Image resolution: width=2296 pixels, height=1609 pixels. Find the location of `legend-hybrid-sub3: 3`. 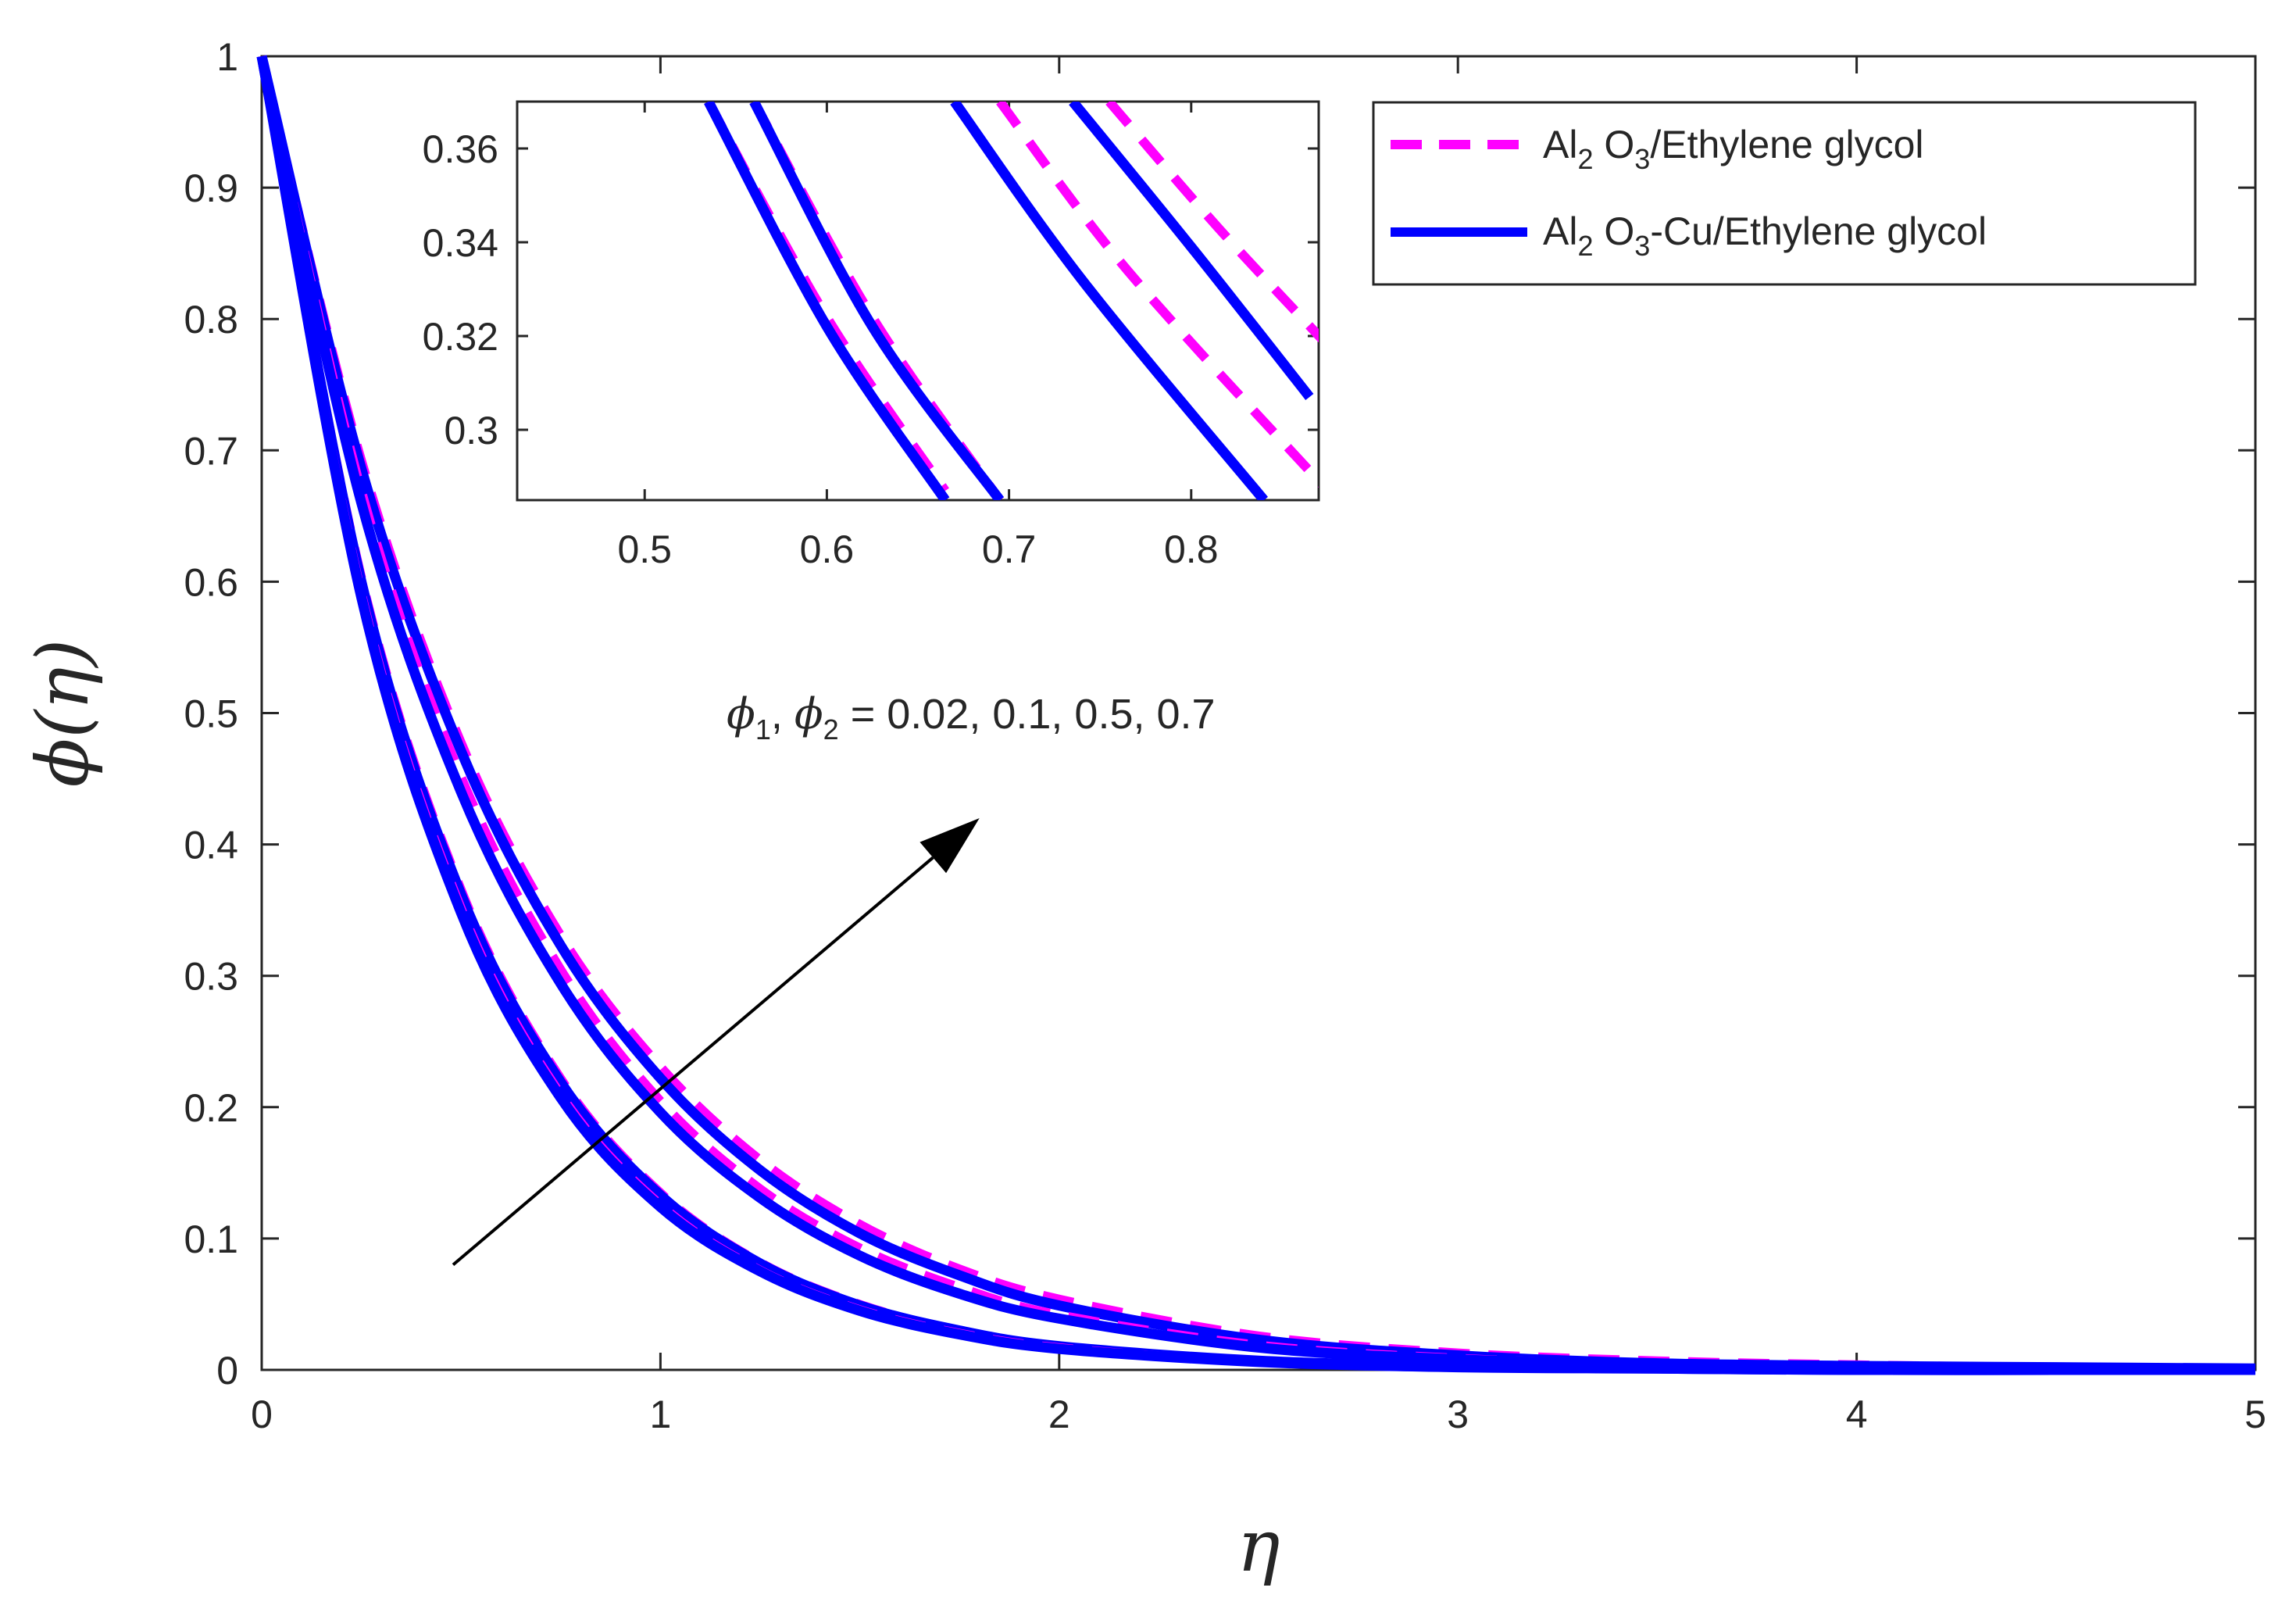

legend-hybrid-sub3: 3 is located at coordinates (1642, 246).